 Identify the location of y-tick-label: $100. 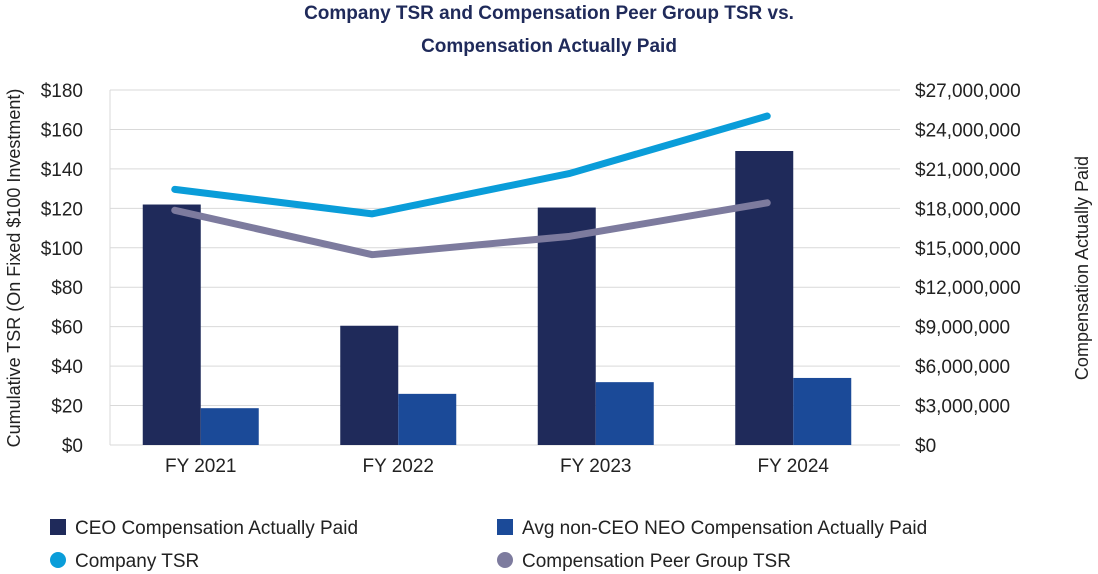
(62, 249).